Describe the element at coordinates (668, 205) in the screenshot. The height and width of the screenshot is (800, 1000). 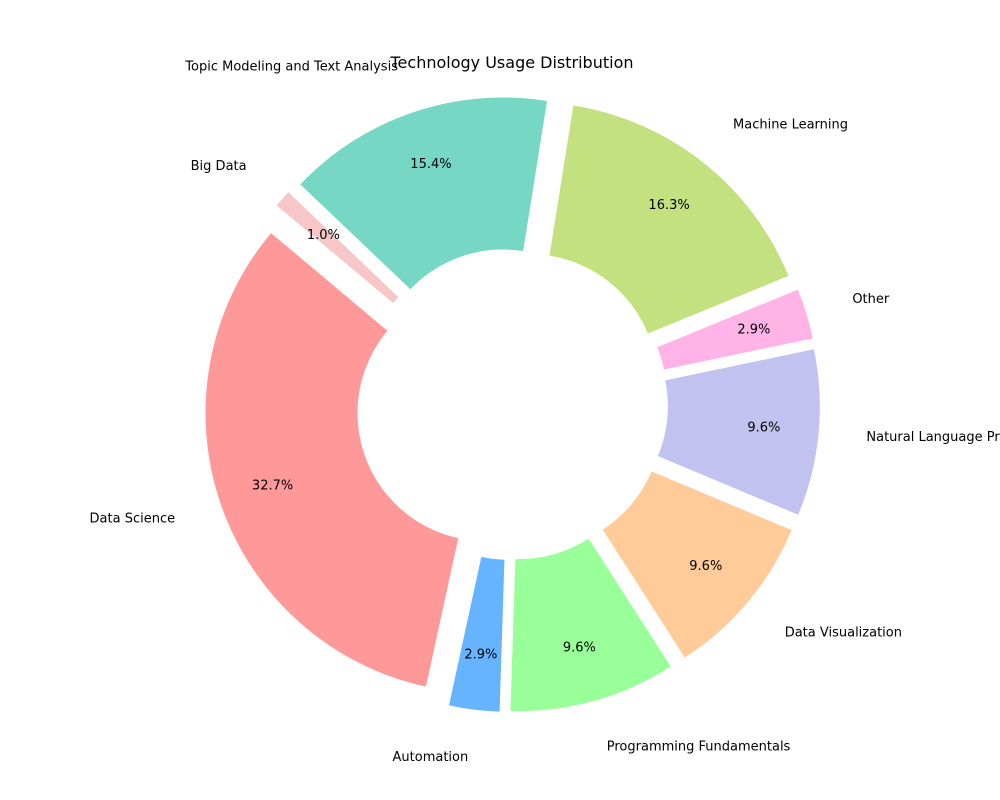
I see `slice-value-label: 16.3%` at that location.